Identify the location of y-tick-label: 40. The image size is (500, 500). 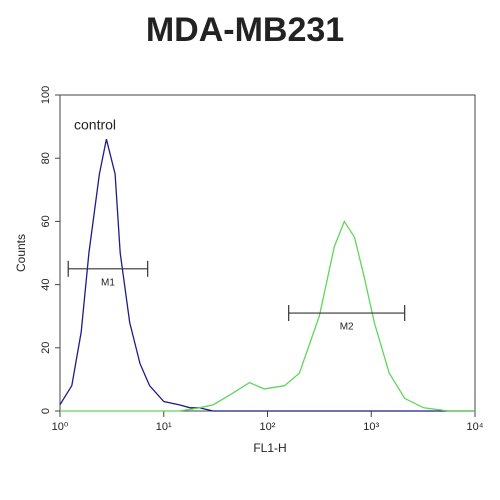
(46, 284).